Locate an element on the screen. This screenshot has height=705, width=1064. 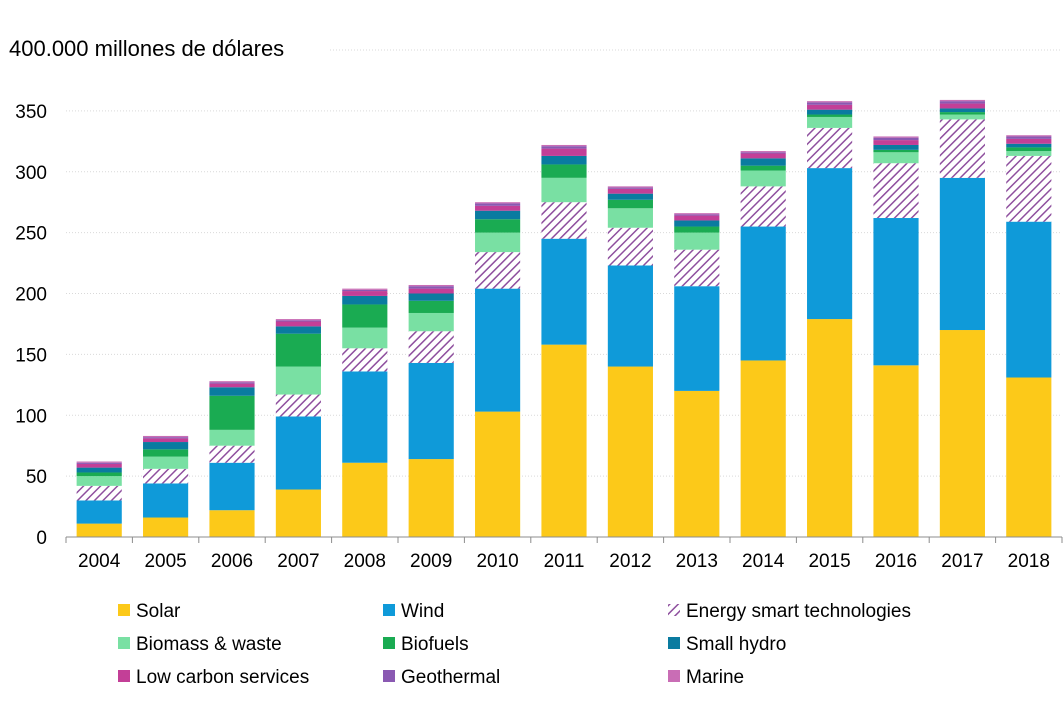
x-tick-label: 2006 is located at coordinates (232, 561).